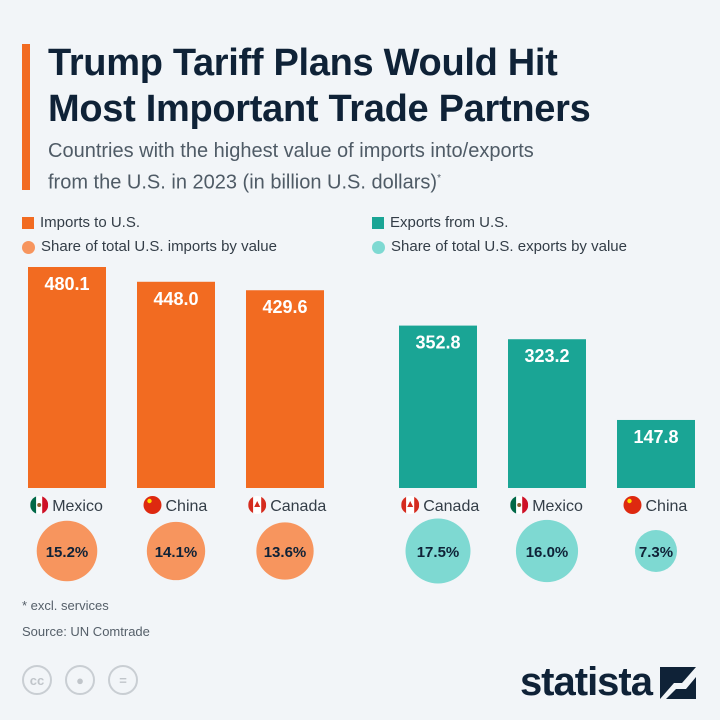 Image resolution: width=720 pixels, height=720 pixels. I want to click on bar-imports-china, so click(176, 384).